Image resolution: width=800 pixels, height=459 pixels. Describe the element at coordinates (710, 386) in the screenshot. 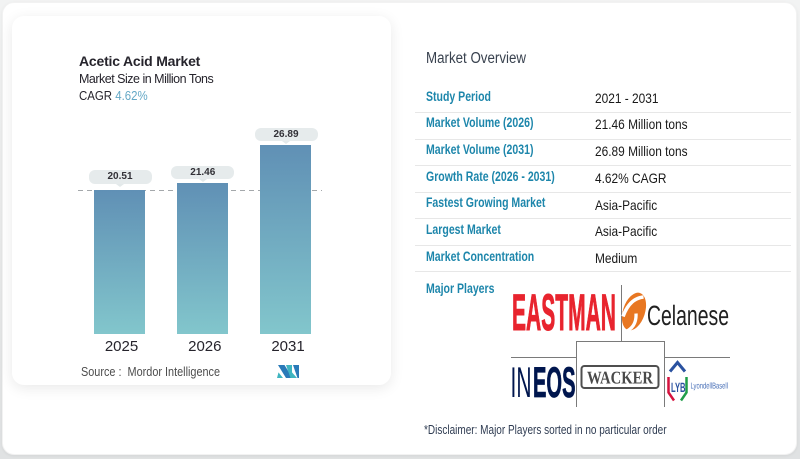

I see `svg-text: LyondellBasell` at that location.